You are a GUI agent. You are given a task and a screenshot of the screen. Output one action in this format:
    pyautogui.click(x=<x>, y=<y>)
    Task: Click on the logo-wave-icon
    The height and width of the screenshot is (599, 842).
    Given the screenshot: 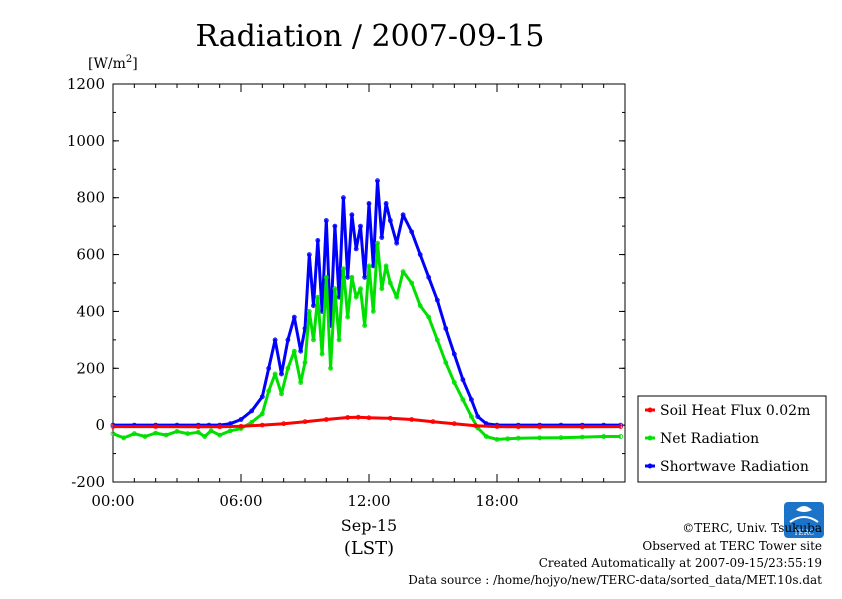 What is the action you would take?
    pyautogui.click(x=804, y=509)
    